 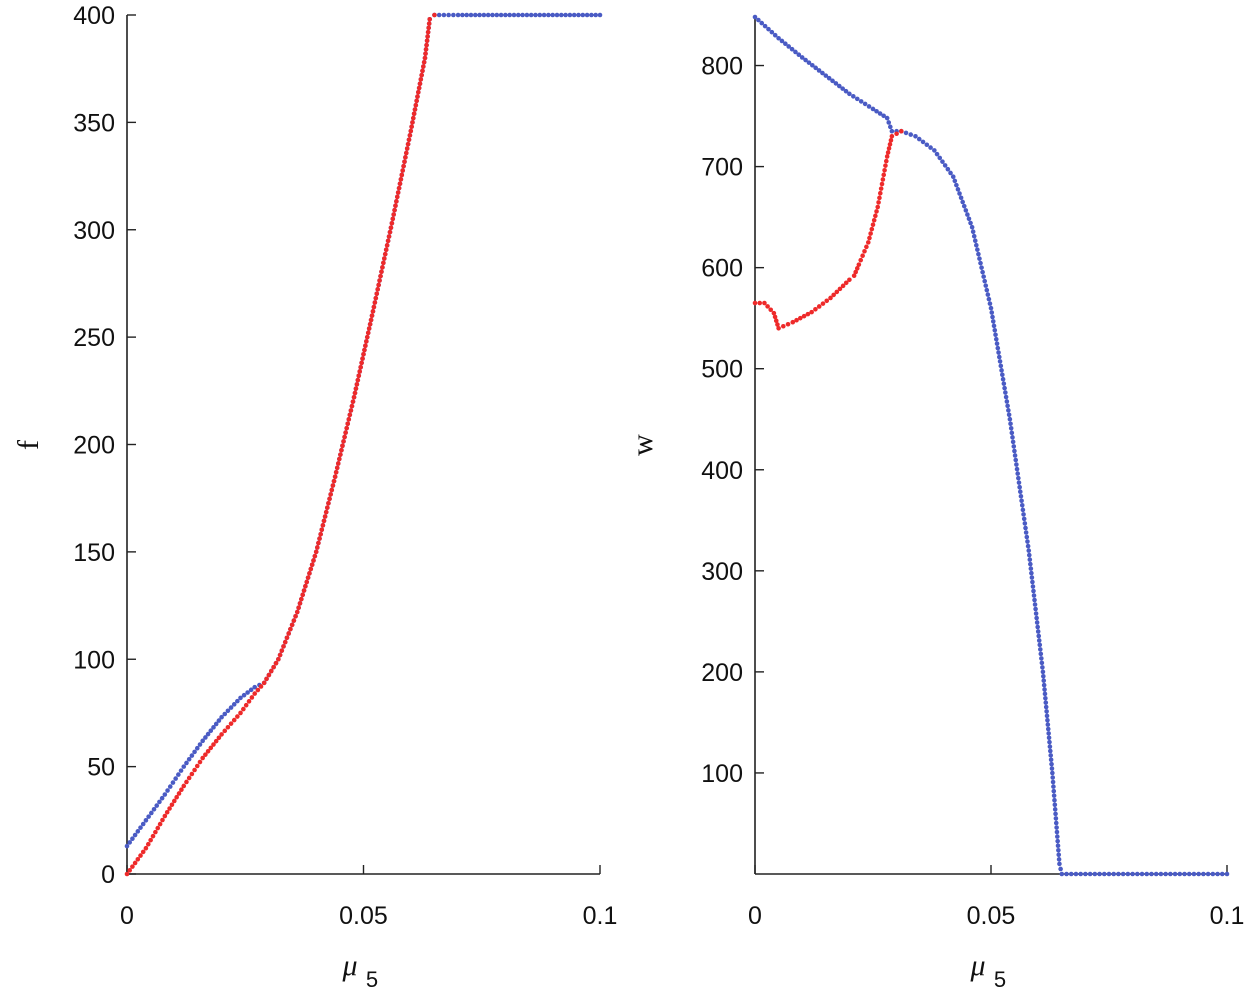 What do you see at coordinates (722, 269) in the screenshot?
I see `y-tick-label: 600` at bounding box center [722, 269].